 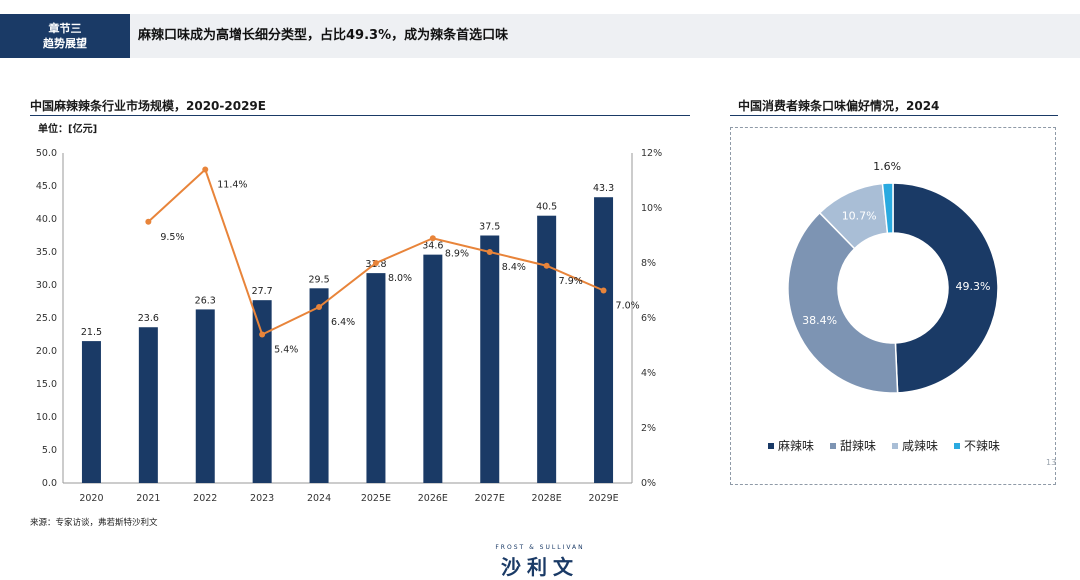 I want to click on growth-rate-label: 8.0%, so click(x=400, y=278).